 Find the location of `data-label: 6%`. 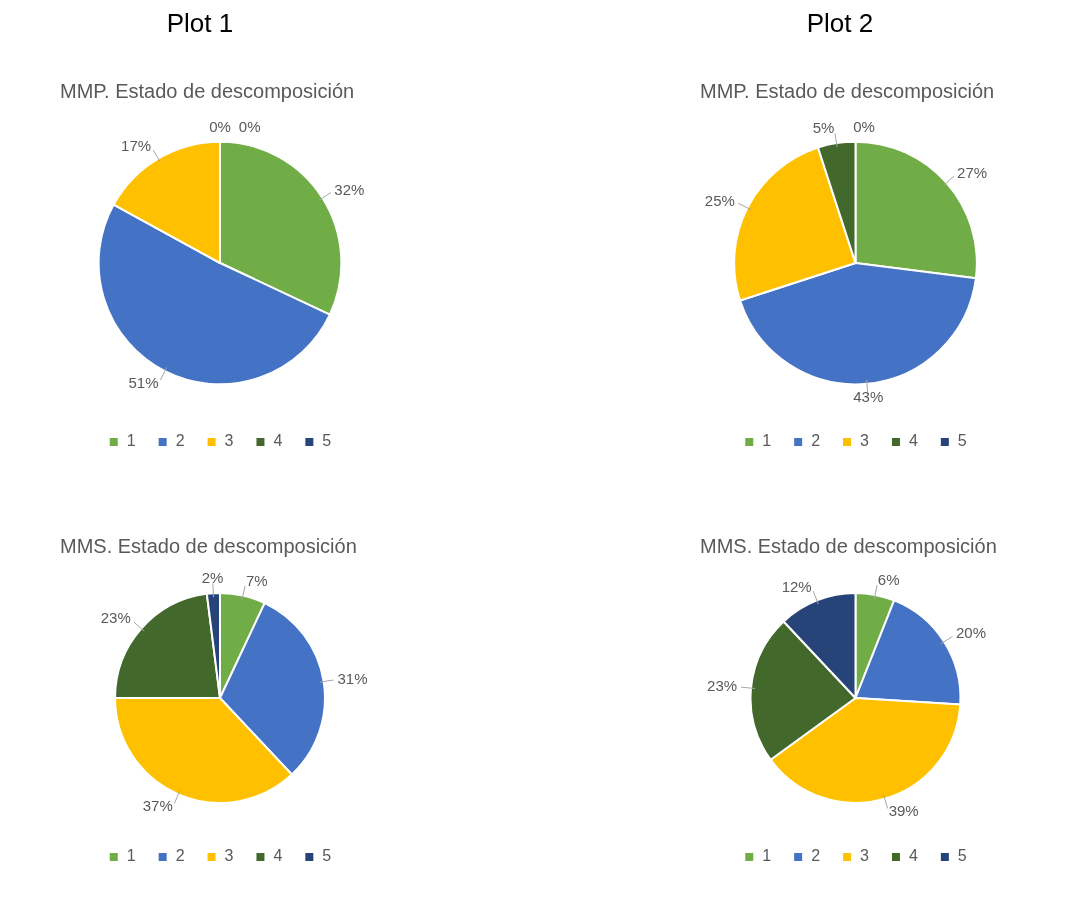

data-label: 6% is located at coordinates (888, 580).